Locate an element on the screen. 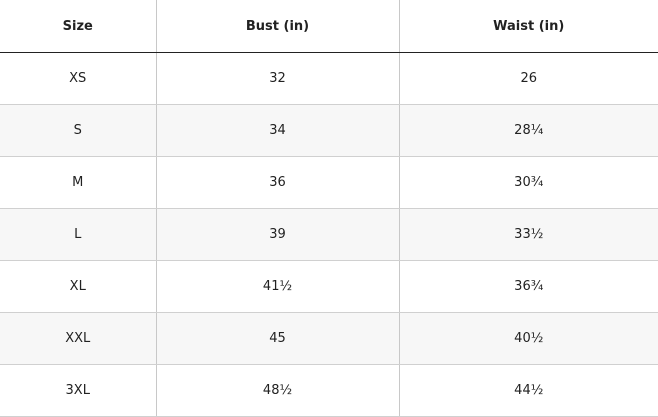  cell-size: L is located at coordinates (78, 234).